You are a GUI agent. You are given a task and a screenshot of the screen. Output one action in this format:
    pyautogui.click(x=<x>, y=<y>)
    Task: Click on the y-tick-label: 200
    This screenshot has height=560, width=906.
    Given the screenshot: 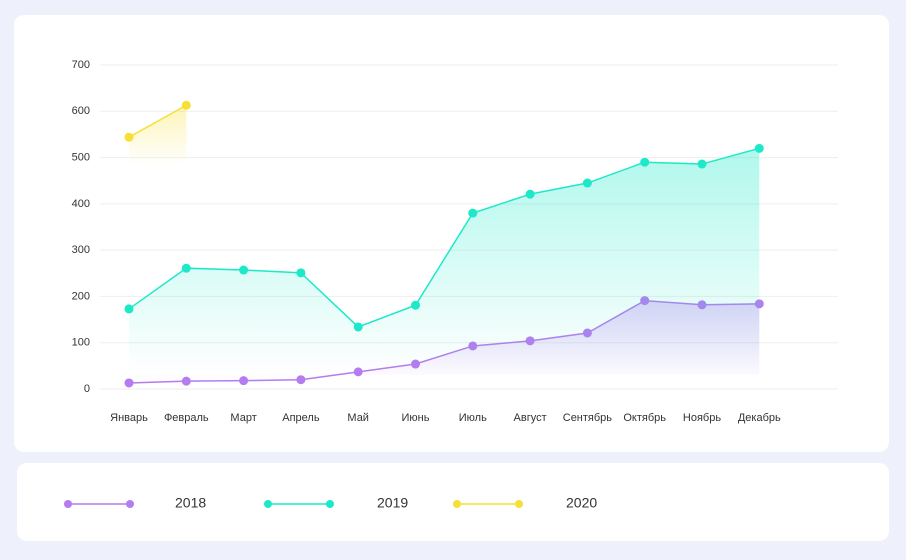 What is the action you would take?
    pyautogui.click(x=81, y=296)
    